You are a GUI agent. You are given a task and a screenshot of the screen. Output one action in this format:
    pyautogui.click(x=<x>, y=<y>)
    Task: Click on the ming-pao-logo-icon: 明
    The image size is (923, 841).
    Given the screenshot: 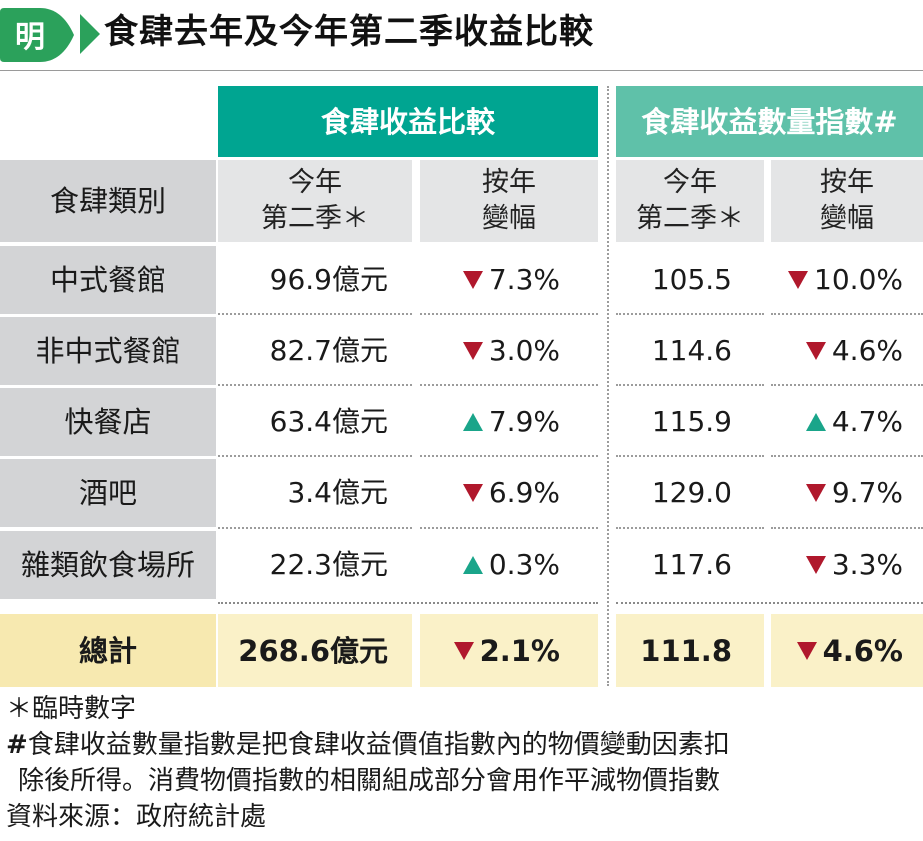 What is the action you would take?
    pyautogui.click(x=37, y=35)
    